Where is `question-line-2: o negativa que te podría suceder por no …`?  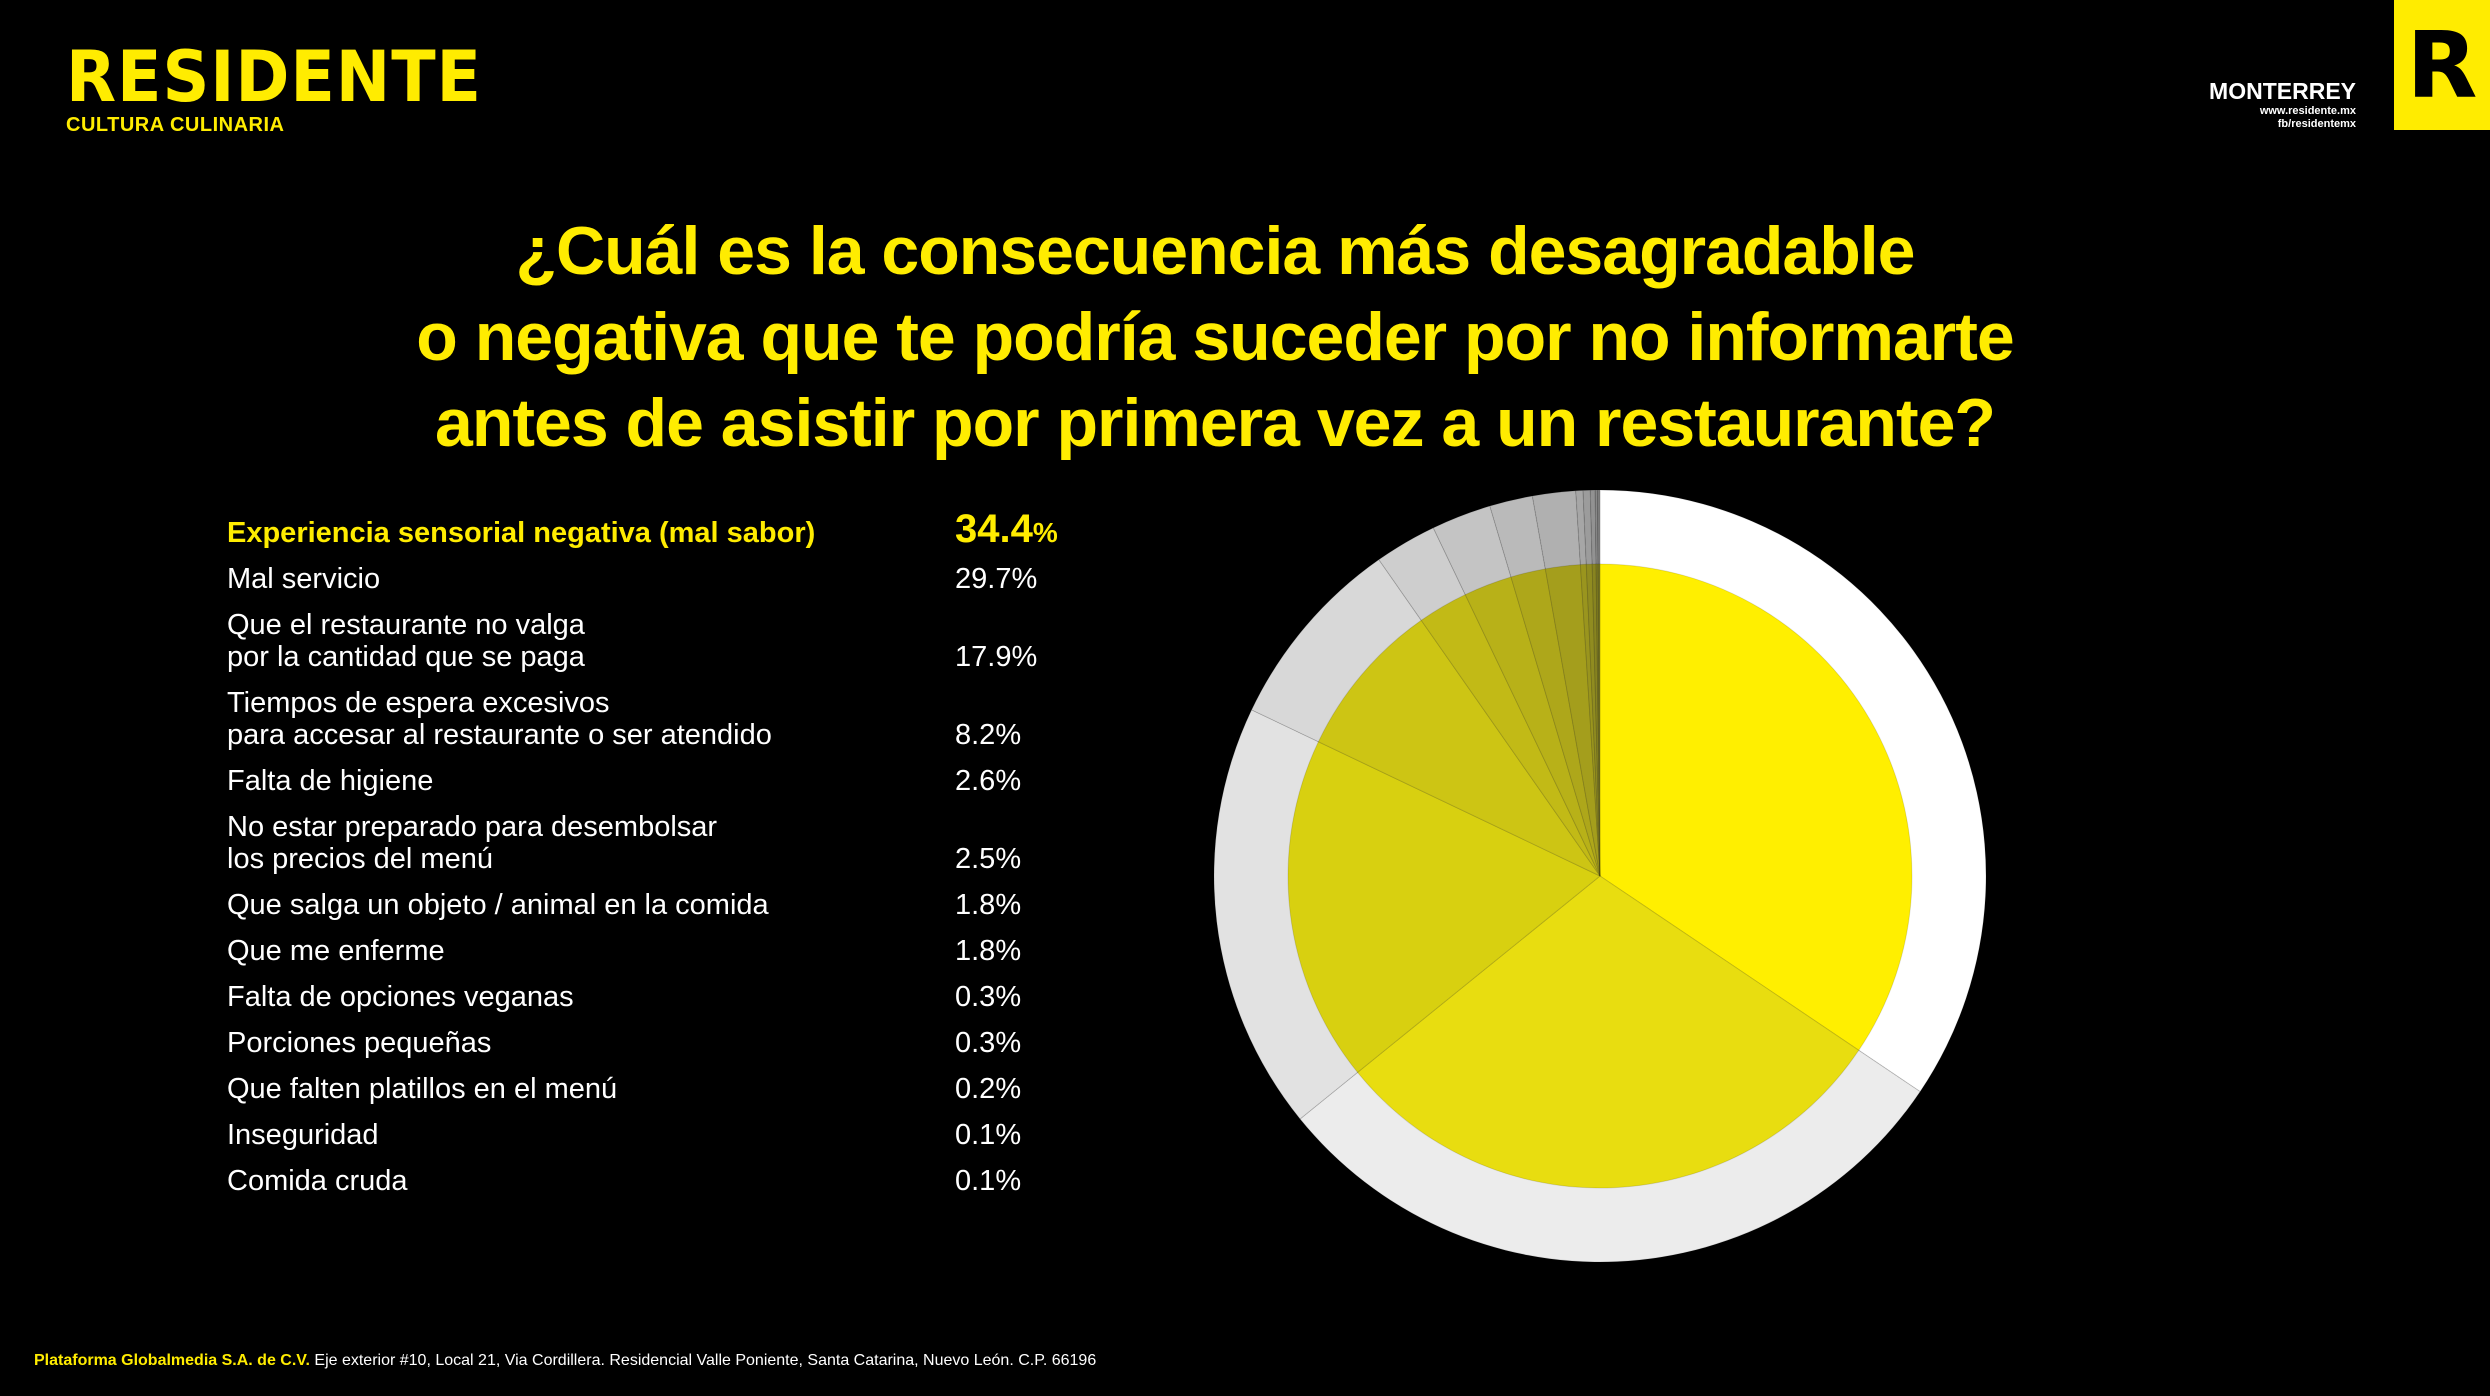
question-line-2: o negativa que te podría suceder por no … is located at coordinates (1215, 337).